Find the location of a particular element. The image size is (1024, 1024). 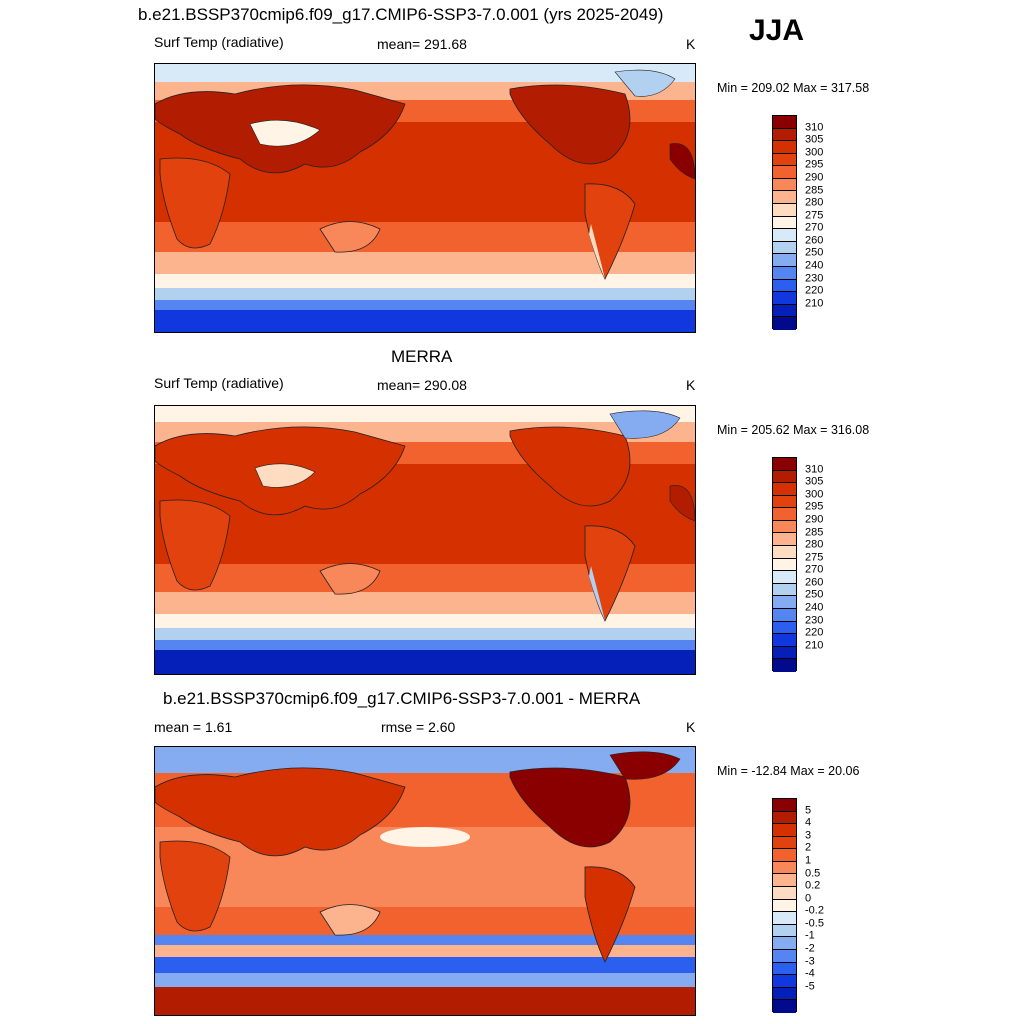

colorbar-tick-label: -0.2 is located at coordinates (814, 910).